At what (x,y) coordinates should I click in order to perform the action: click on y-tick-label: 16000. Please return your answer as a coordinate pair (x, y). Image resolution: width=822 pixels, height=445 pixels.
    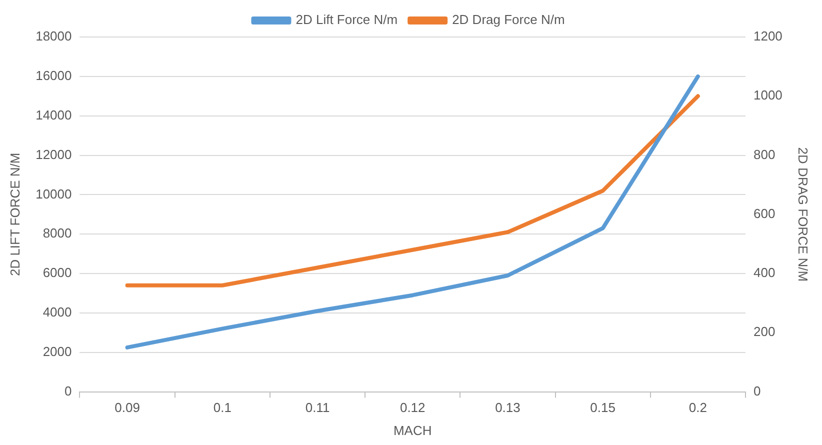
    Looking at the image, I should click on (54, 75).